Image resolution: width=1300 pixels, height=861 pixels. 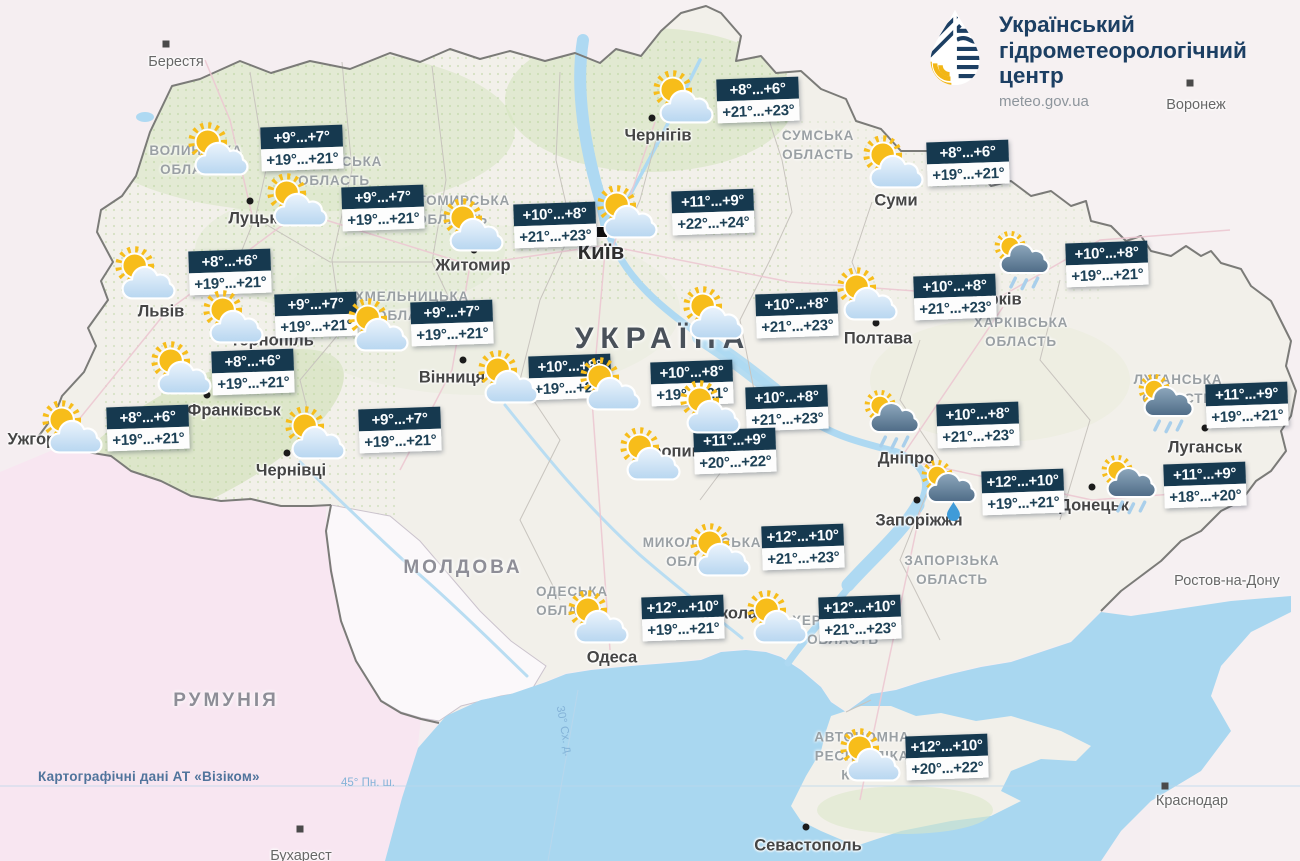 What do you see at coordinates (1205, 447) in the screenshot?
I see `city-label: Луганськ` at bounding box center [1205, 447].